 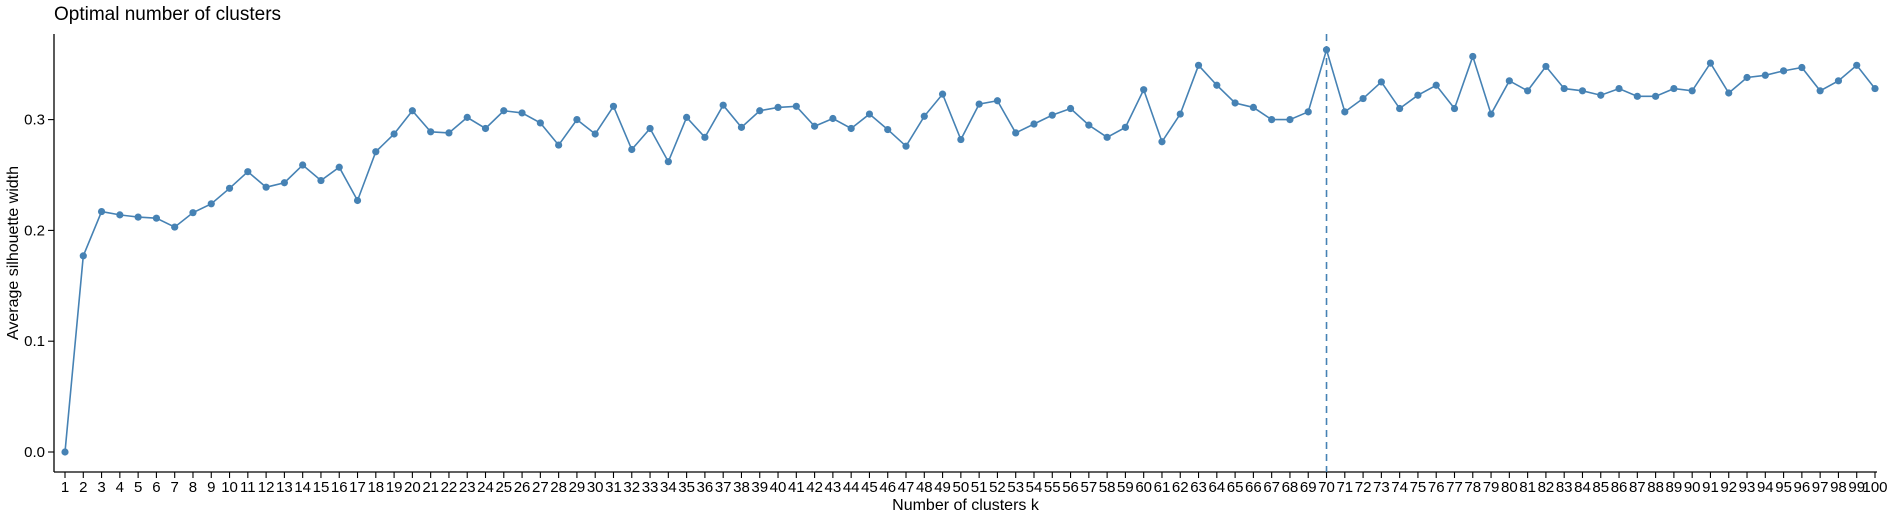 I want to click on x-tick-label: 93, so click(x=1747, y=487).